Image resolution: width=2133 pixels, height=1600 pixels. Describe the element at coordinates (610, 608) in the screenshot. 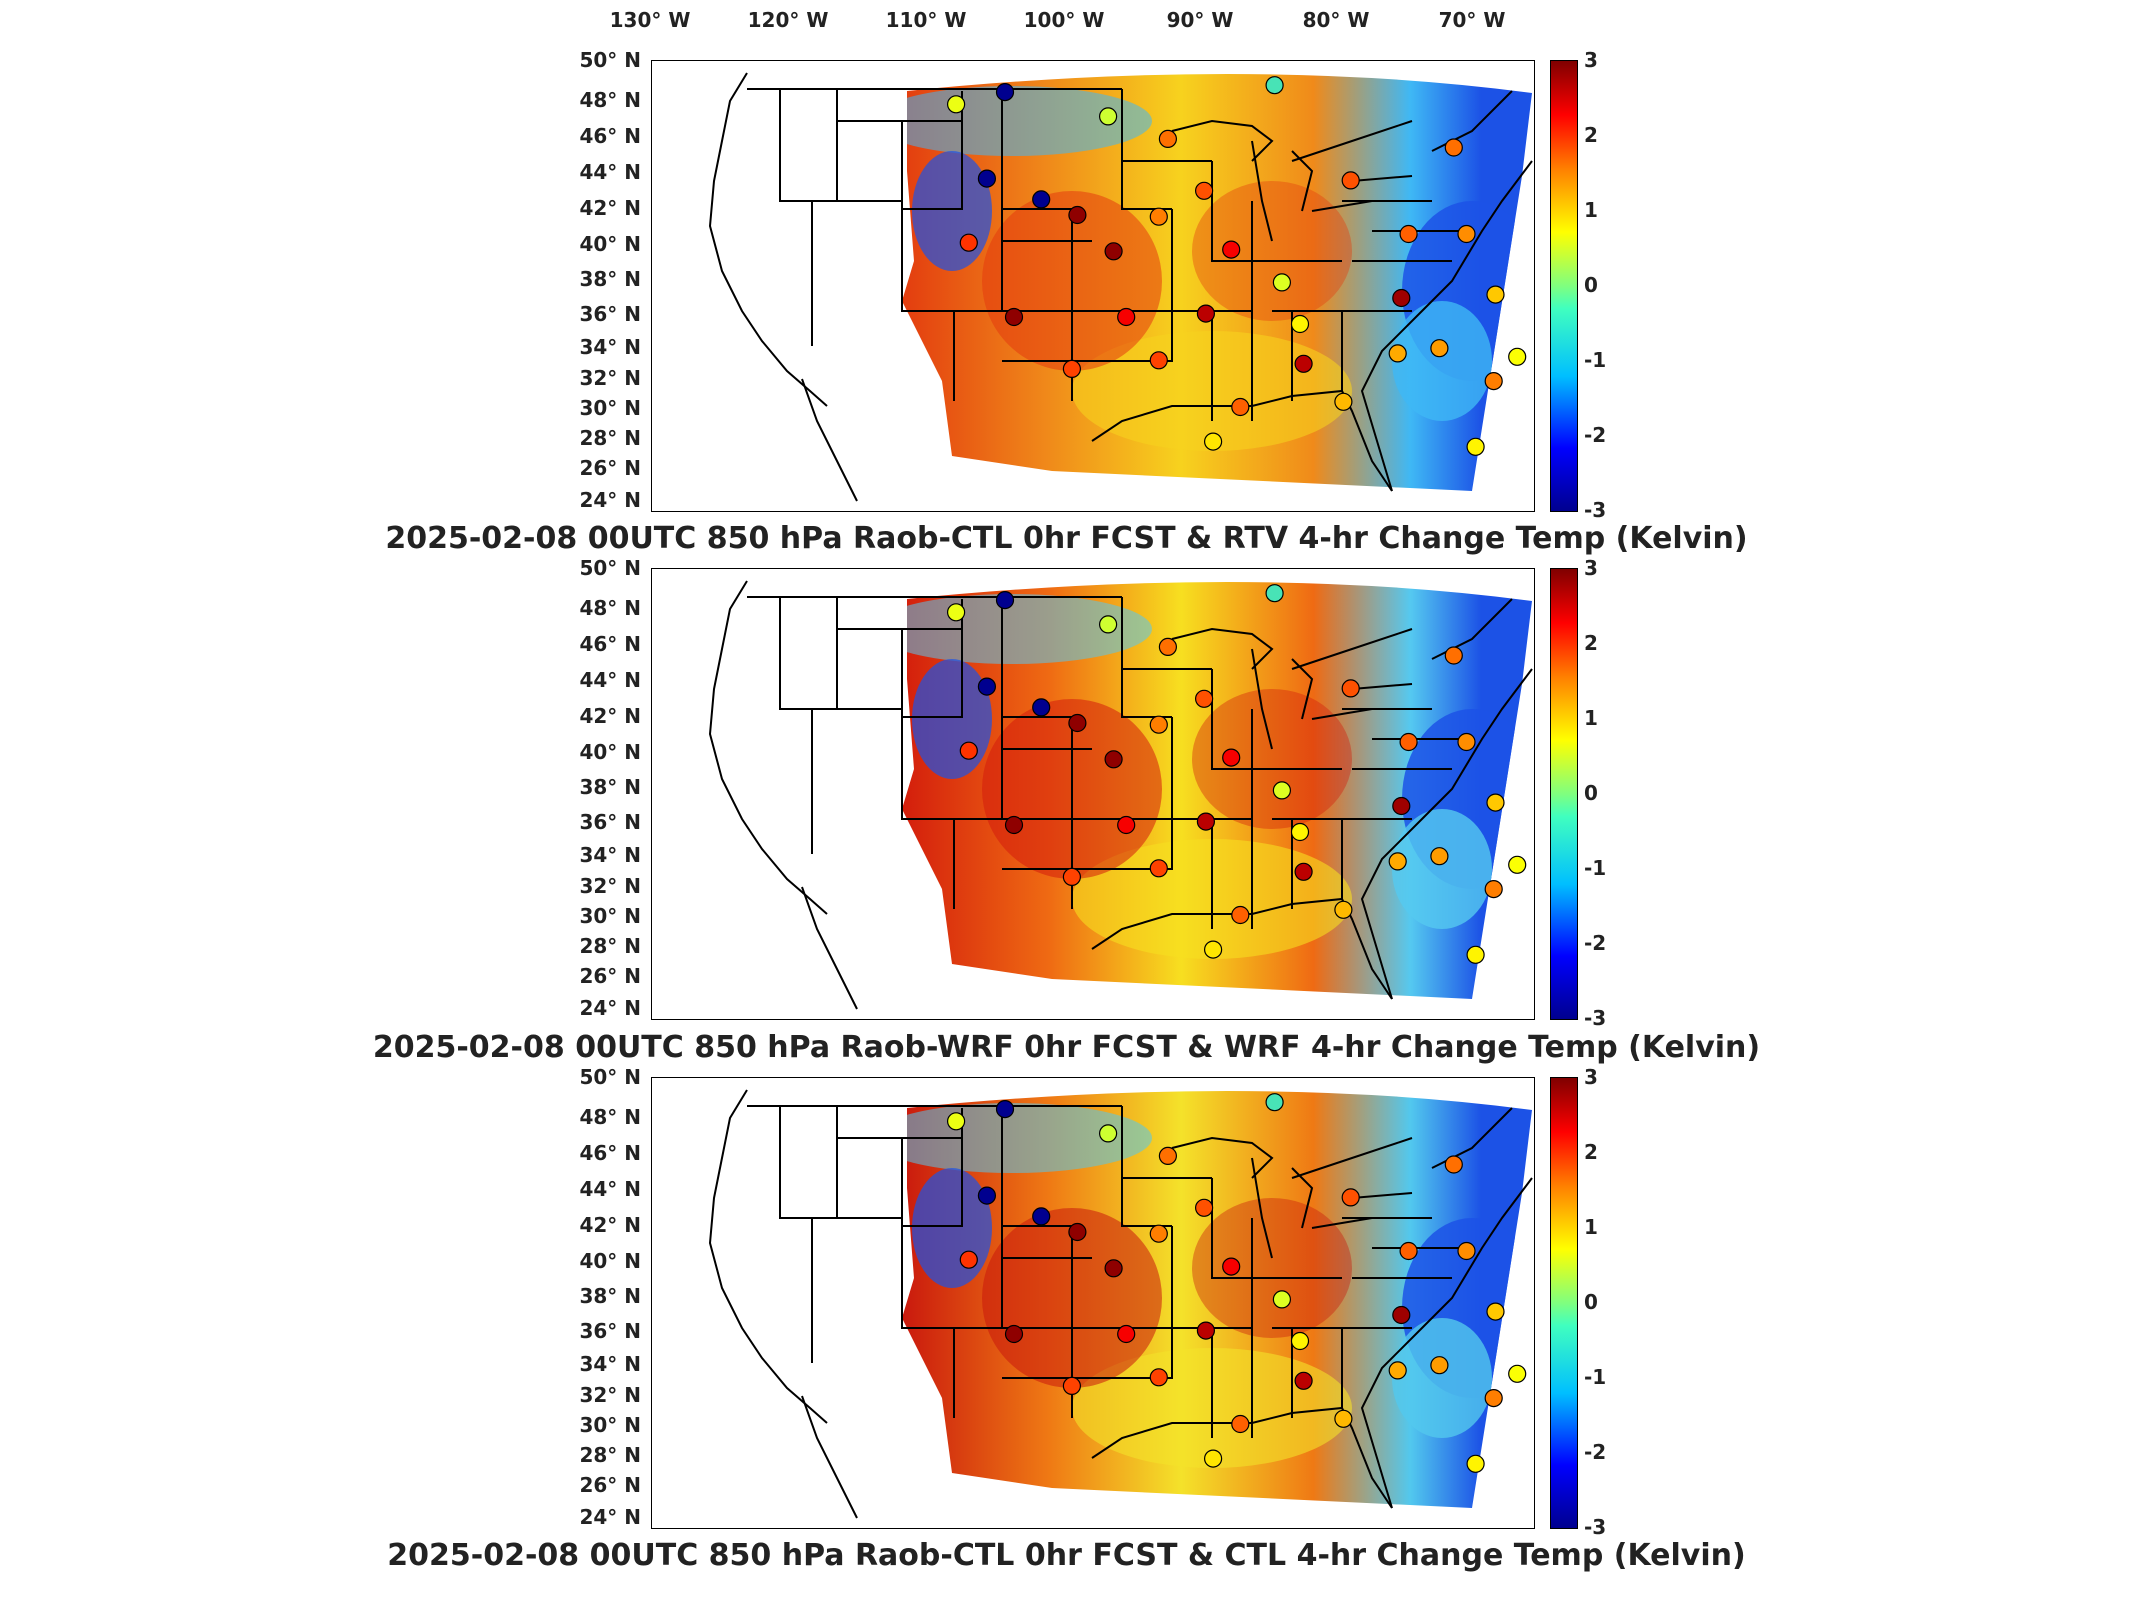

I see `latitude-label: 48° N` at that location.